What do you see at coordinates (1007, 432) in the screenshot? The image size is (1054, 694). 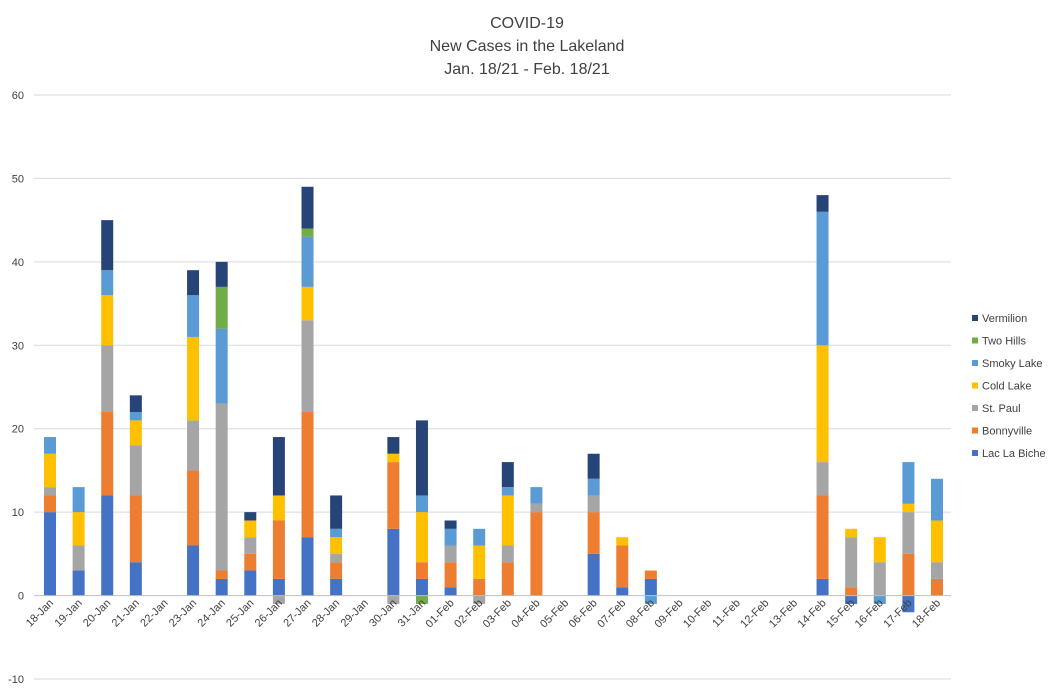 I see `legend-label: Bonnyville` at bounding box center [1007, 432].